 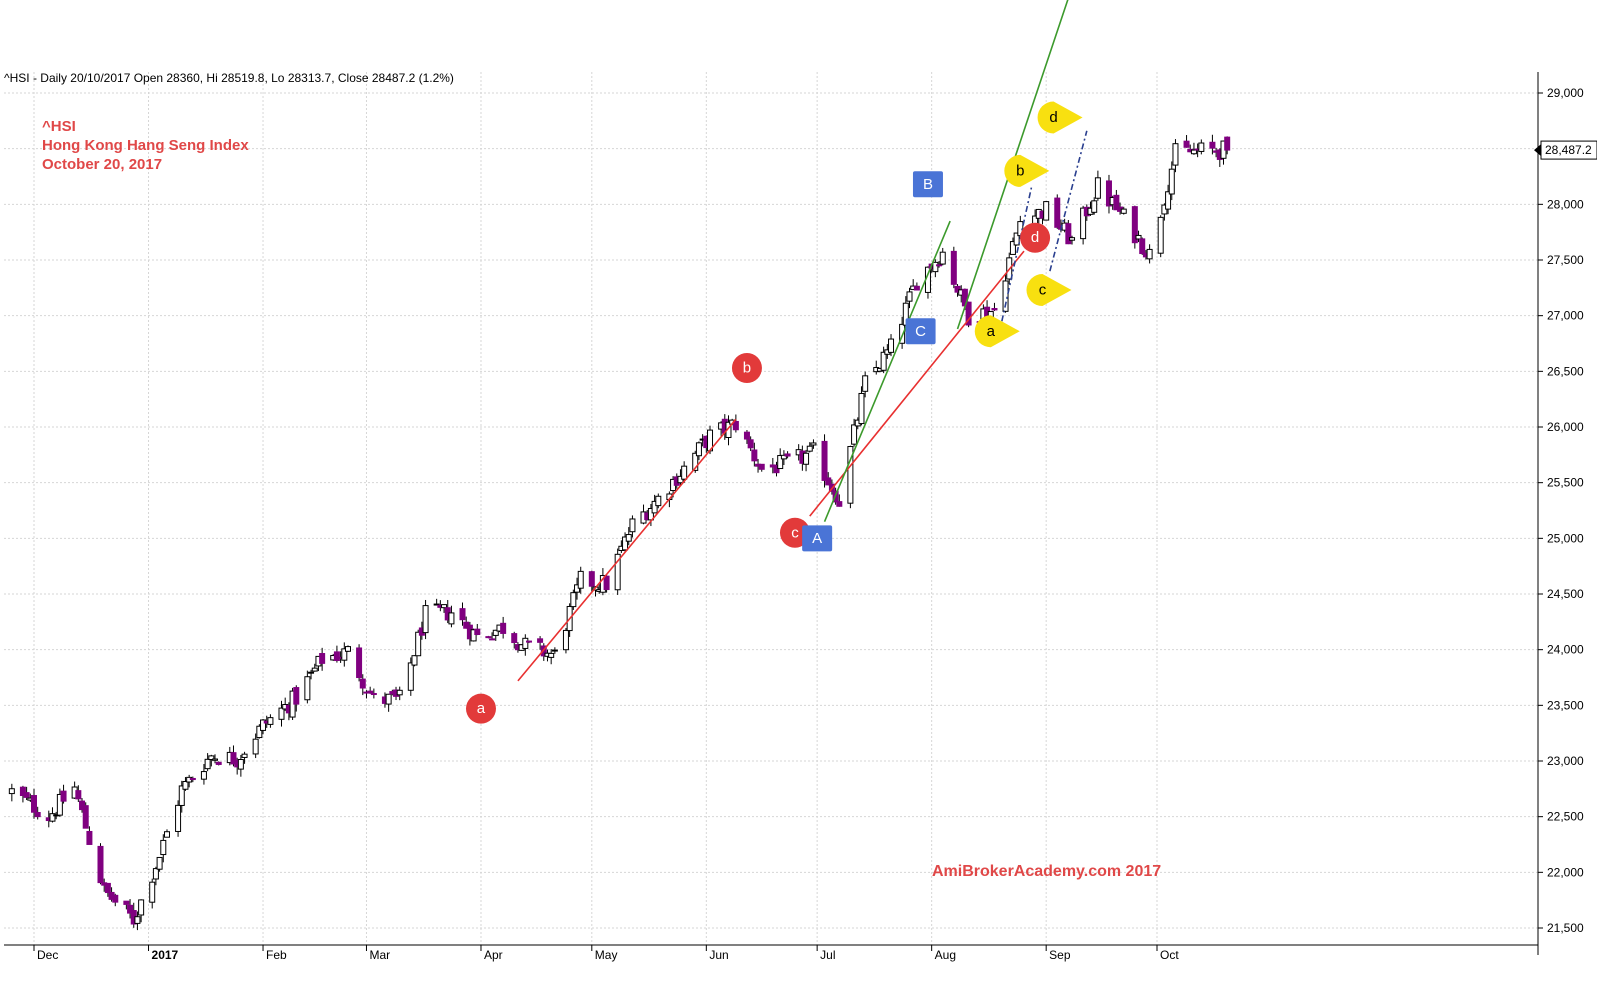 What do you see at coordinates (1068, 201) in the screenshot?
I see `blue_dash-trendline` at bounding box center [1068, 201].